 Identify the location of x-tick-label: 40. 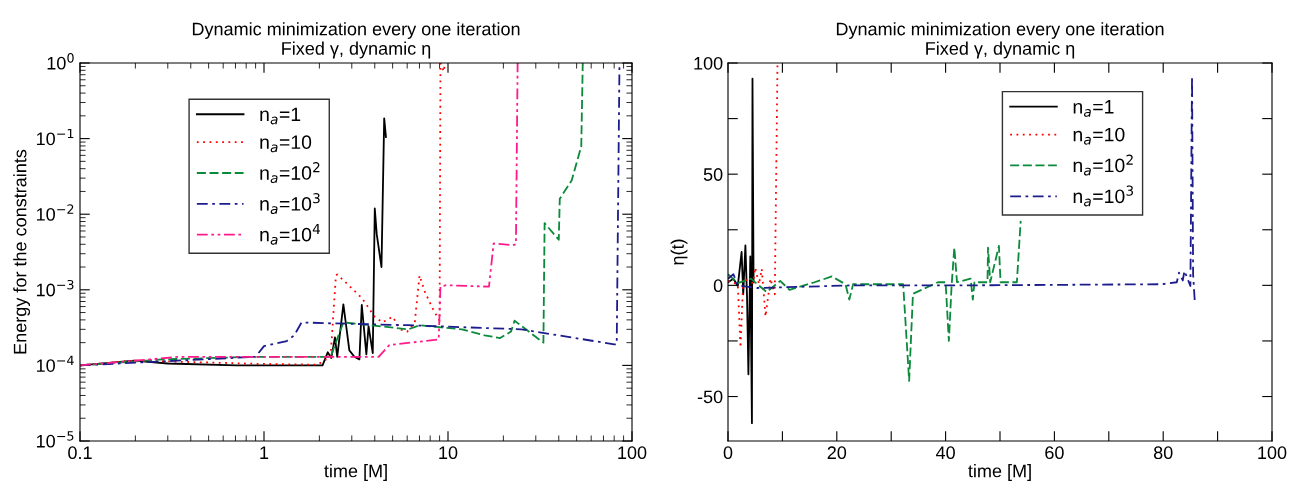
(945, 453).